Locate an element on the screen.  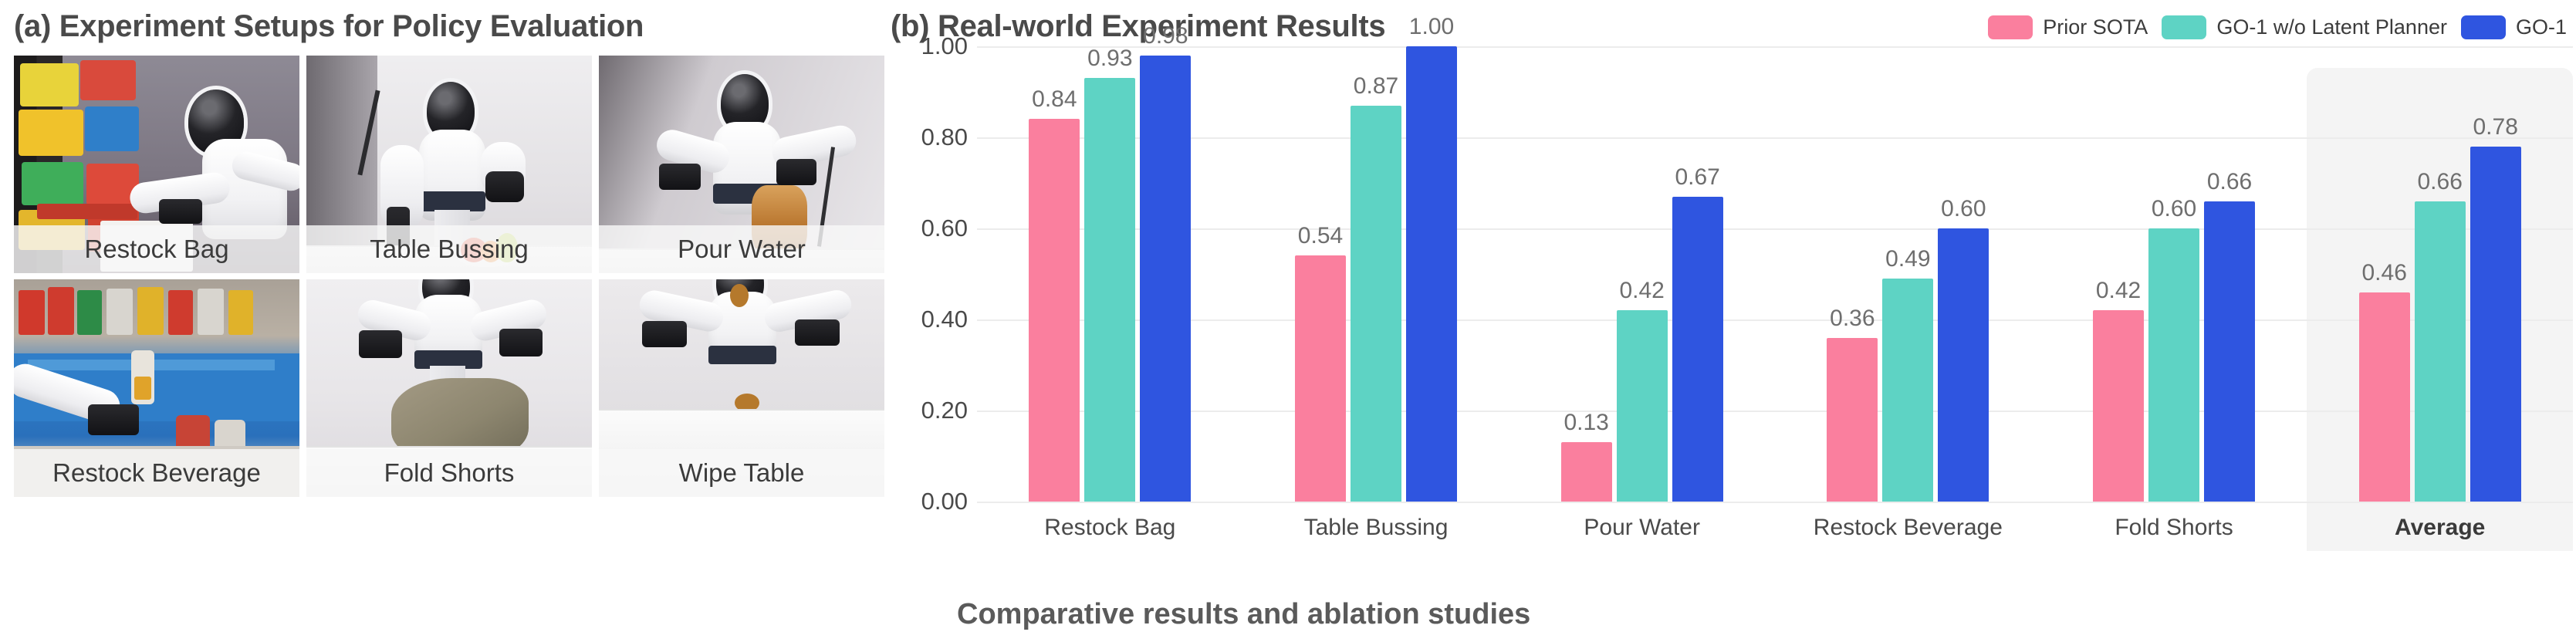
photo-caption: Pour Water is located at coordinates (741, 249).